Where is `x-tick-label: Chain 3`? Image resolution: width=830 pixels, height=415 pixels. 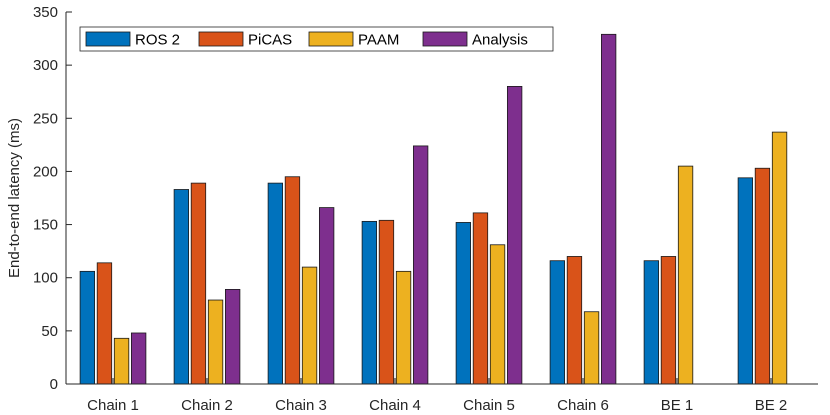
x-tick-label: Chain 3 is located at coordinates (301, 405).